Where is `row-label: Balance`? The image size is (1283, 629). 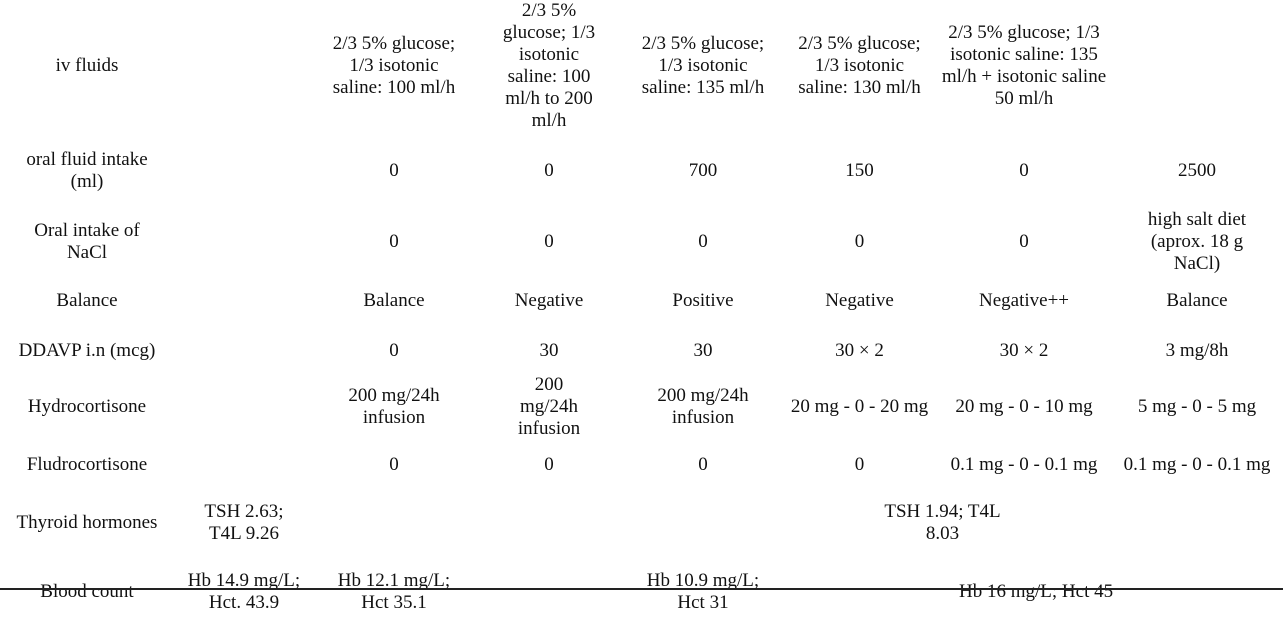 row-label: Balance is located at coordinates (87, 300).